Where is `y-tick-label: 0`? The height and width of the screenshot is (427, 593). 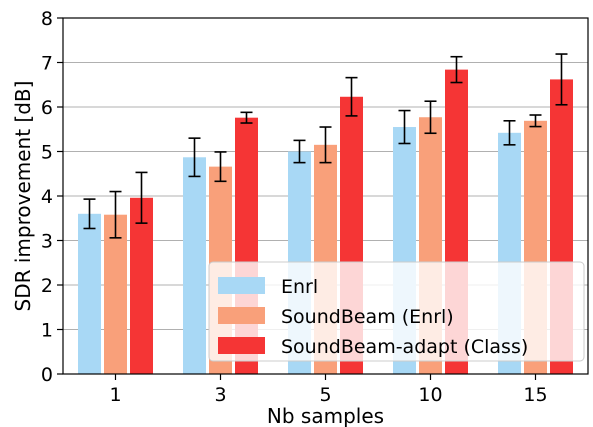
y-tick-label: 0 is located at coordinates (47, 375).